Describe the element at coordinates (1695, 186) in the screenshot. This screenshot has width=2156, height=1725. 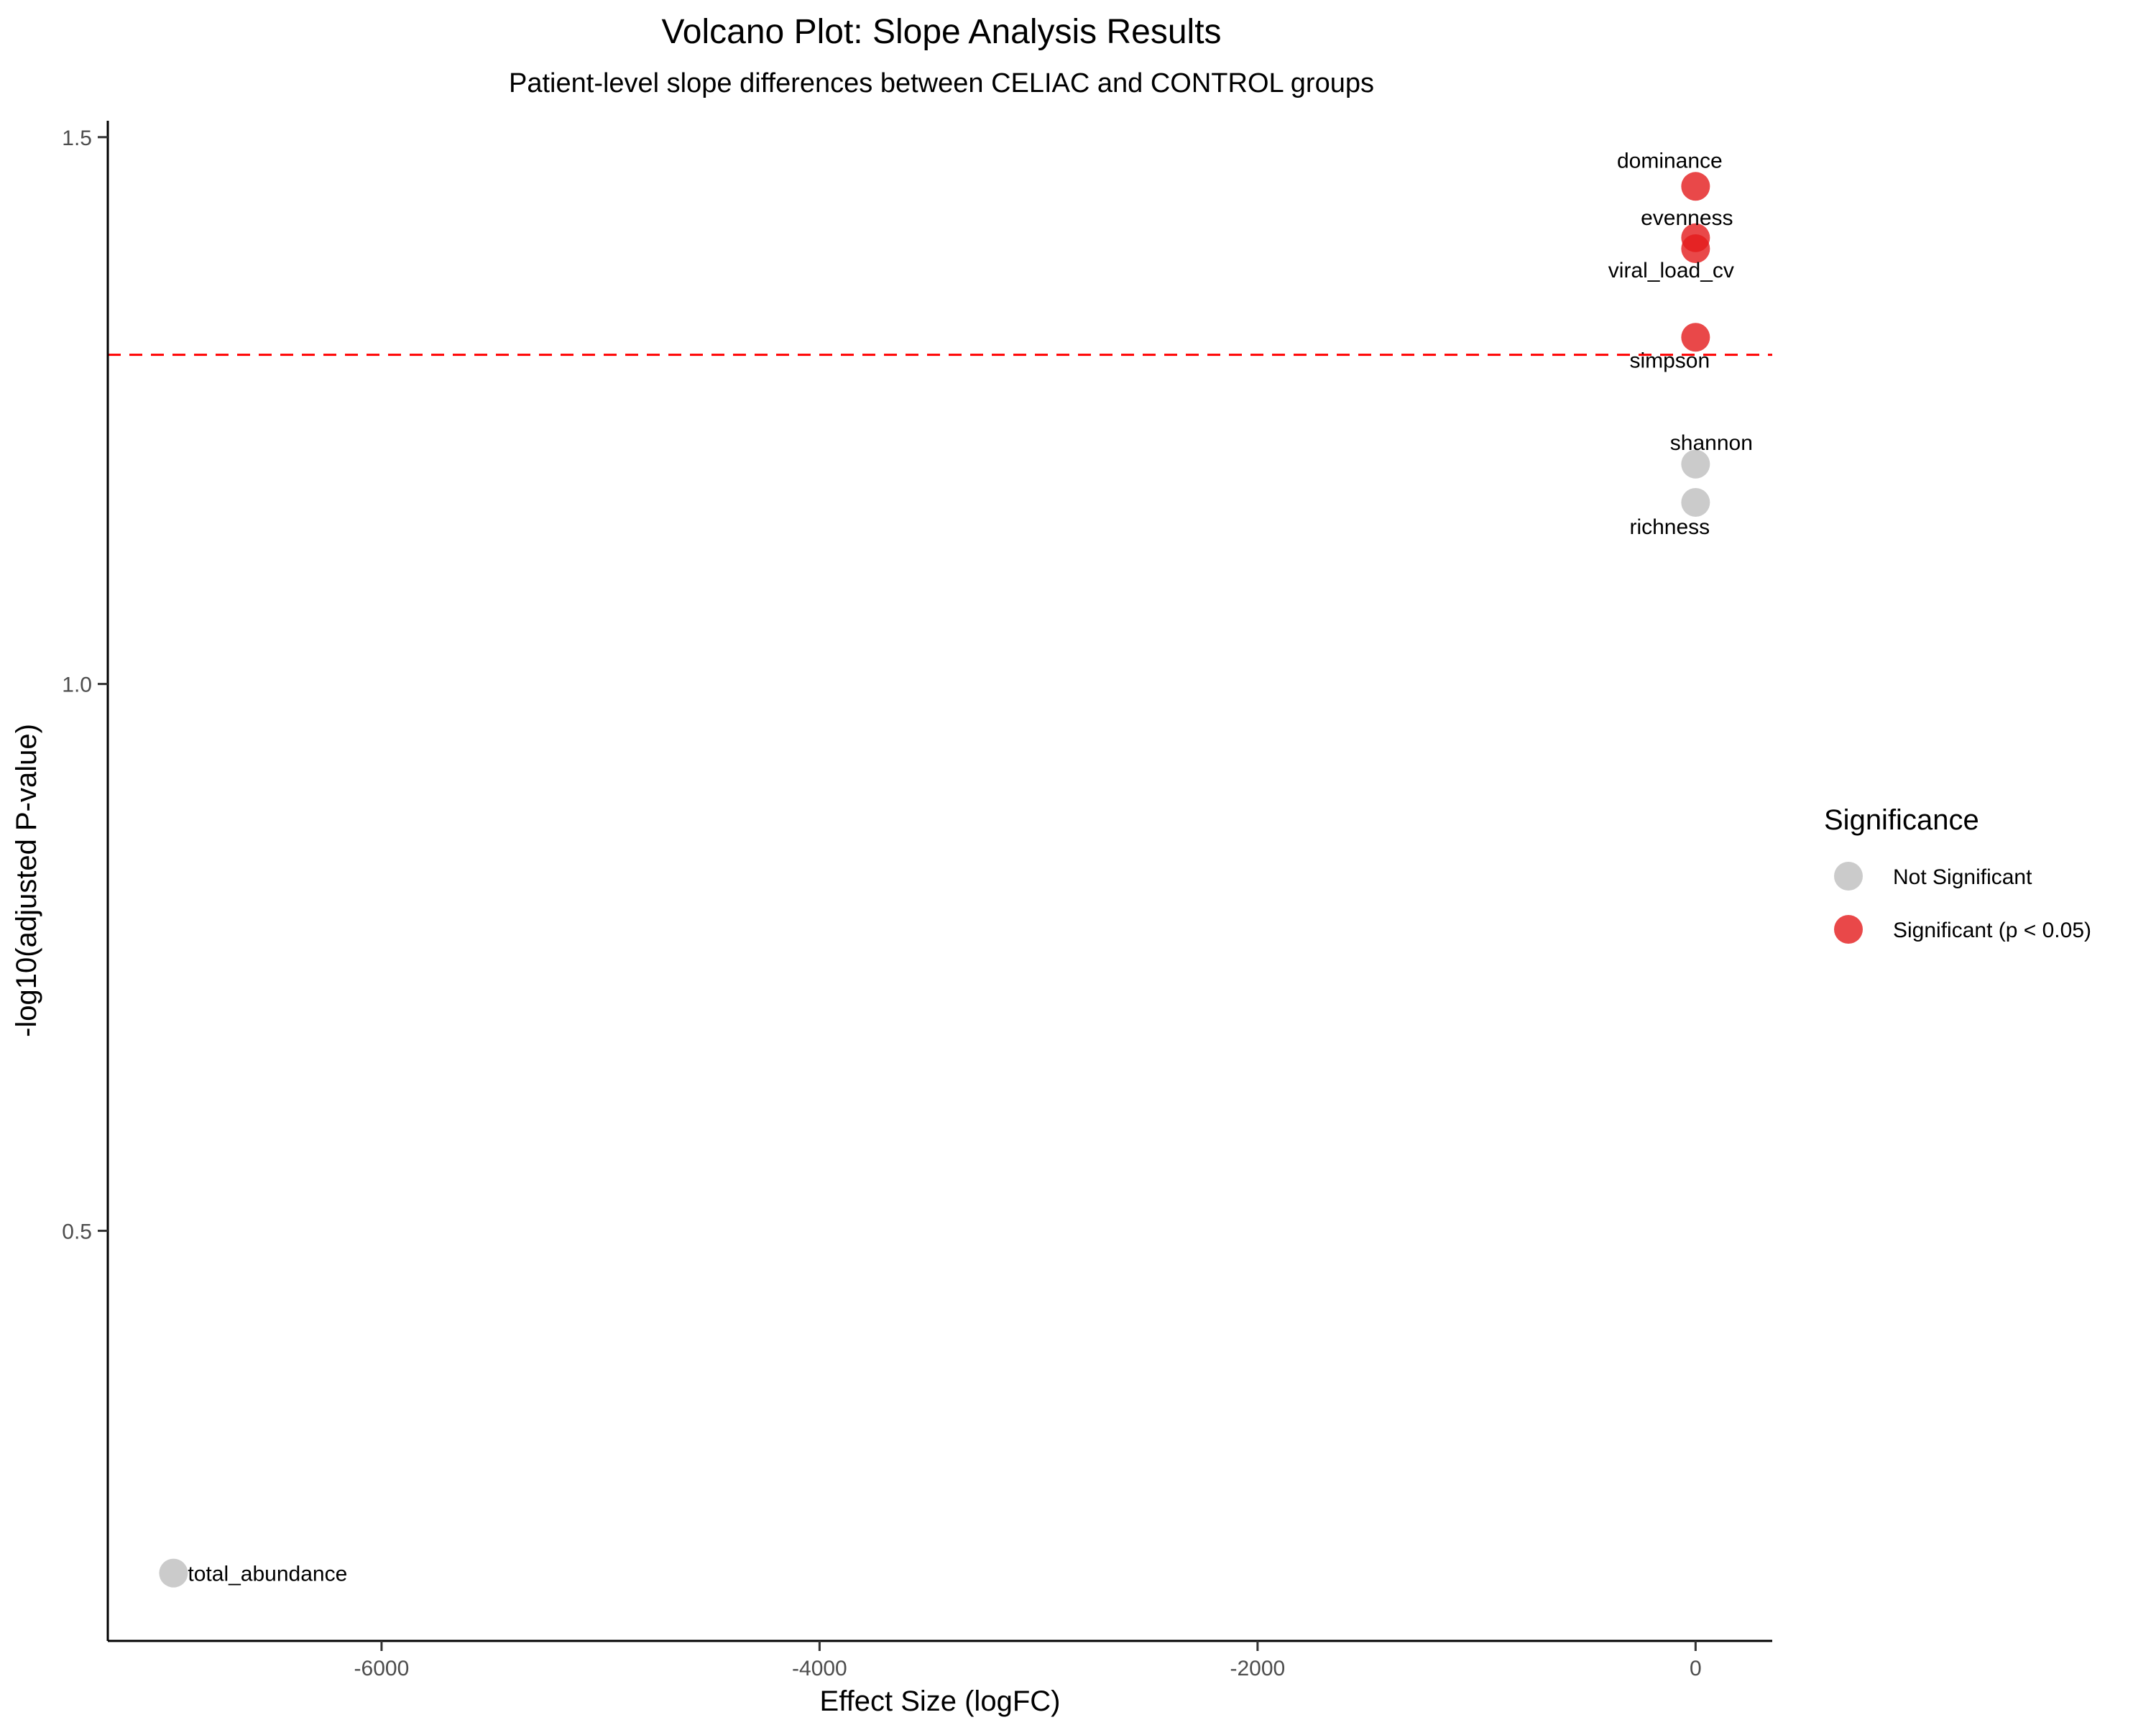
I see `data-point-dominance` at that location.